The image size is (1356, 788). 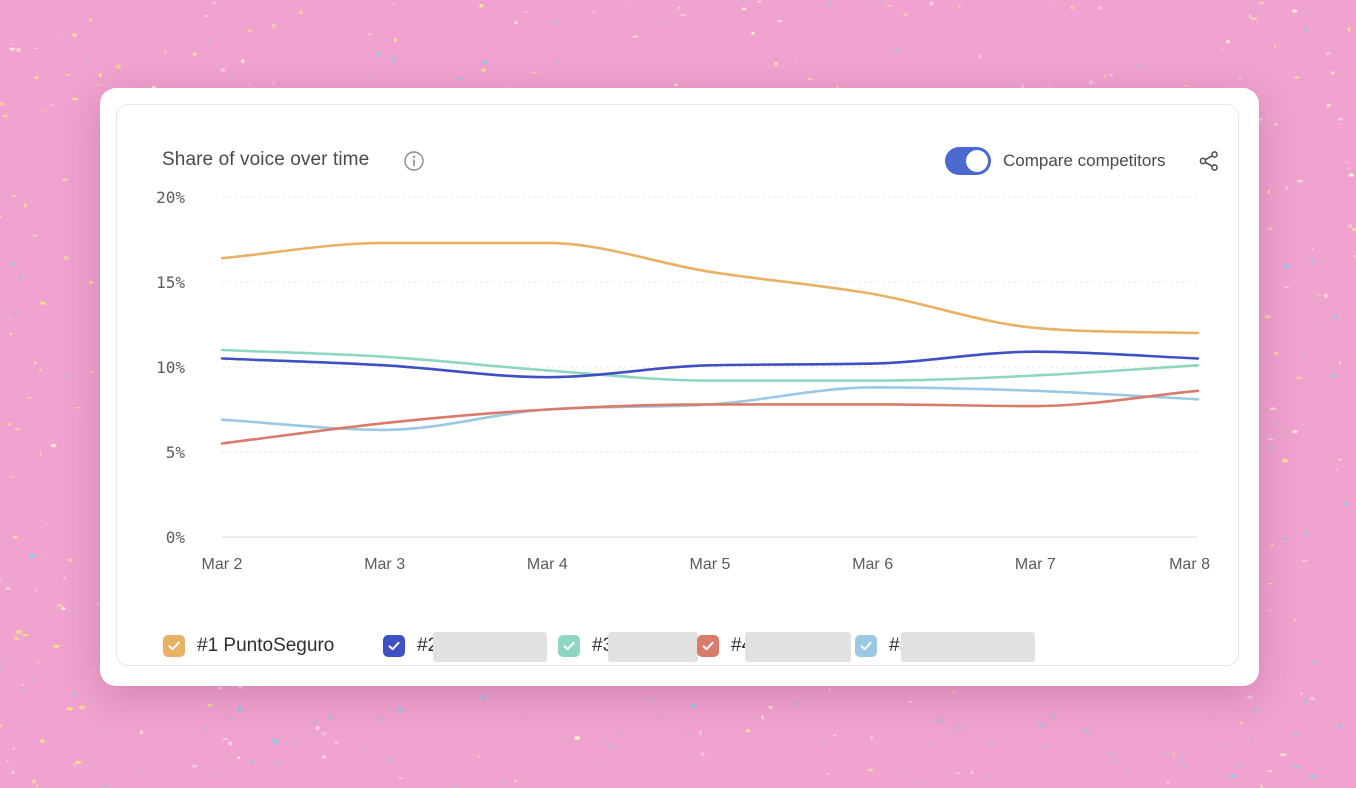 I want to click on legend-item-series-1: #1 PuntoSeguro, so click(x=263, y=647).